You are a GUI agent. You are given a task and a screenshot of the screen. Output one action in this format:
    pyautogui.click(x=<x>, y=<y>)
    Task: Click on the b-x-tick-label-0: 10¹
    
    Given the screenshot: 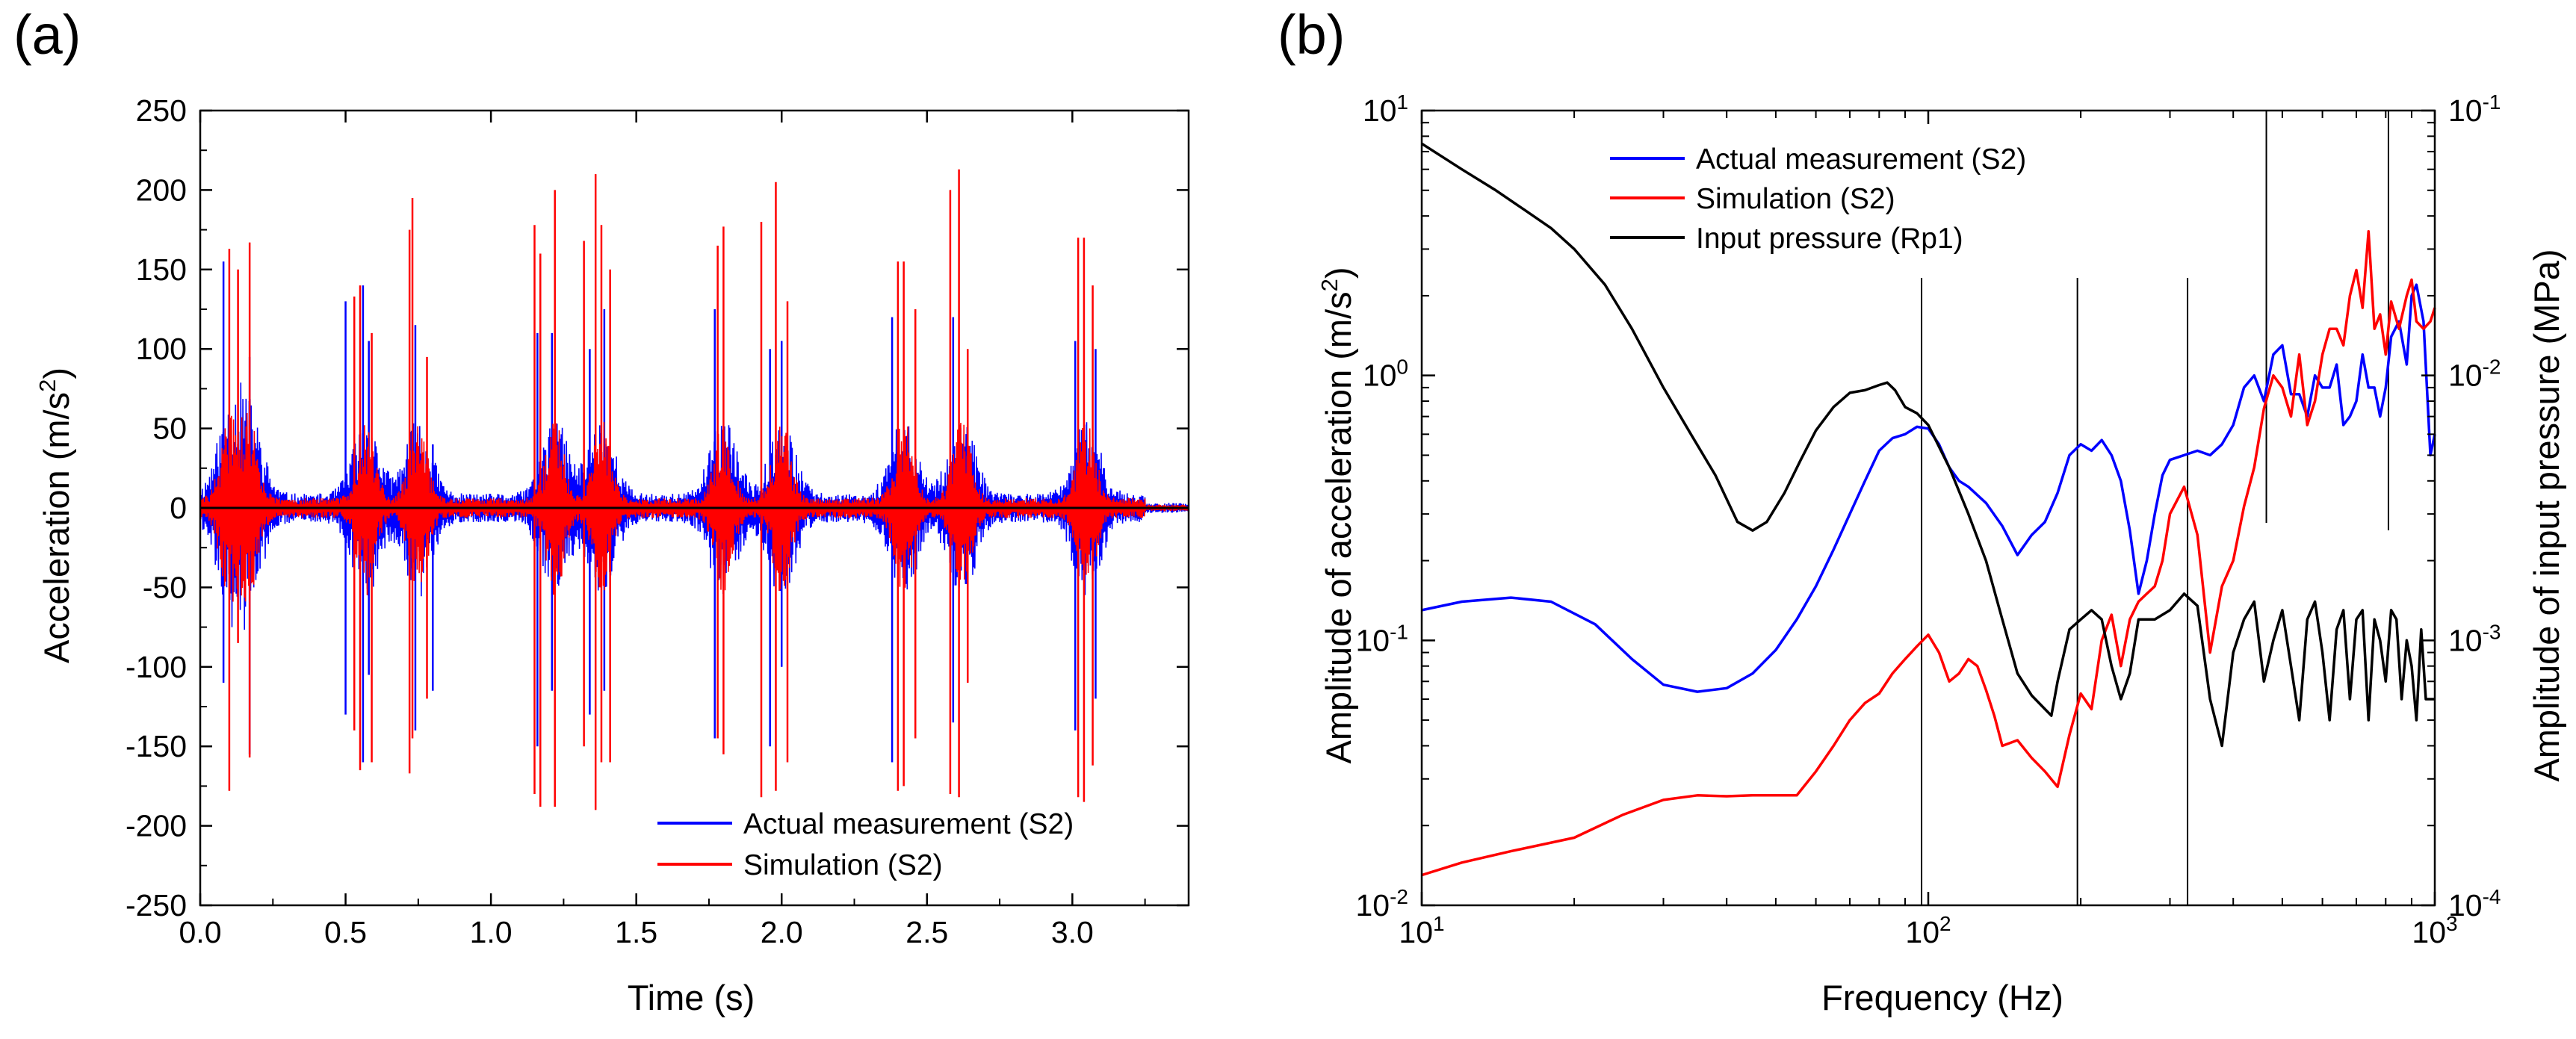 What is the action you would take?
    pyautogui.click(x=1421, y=930)
    